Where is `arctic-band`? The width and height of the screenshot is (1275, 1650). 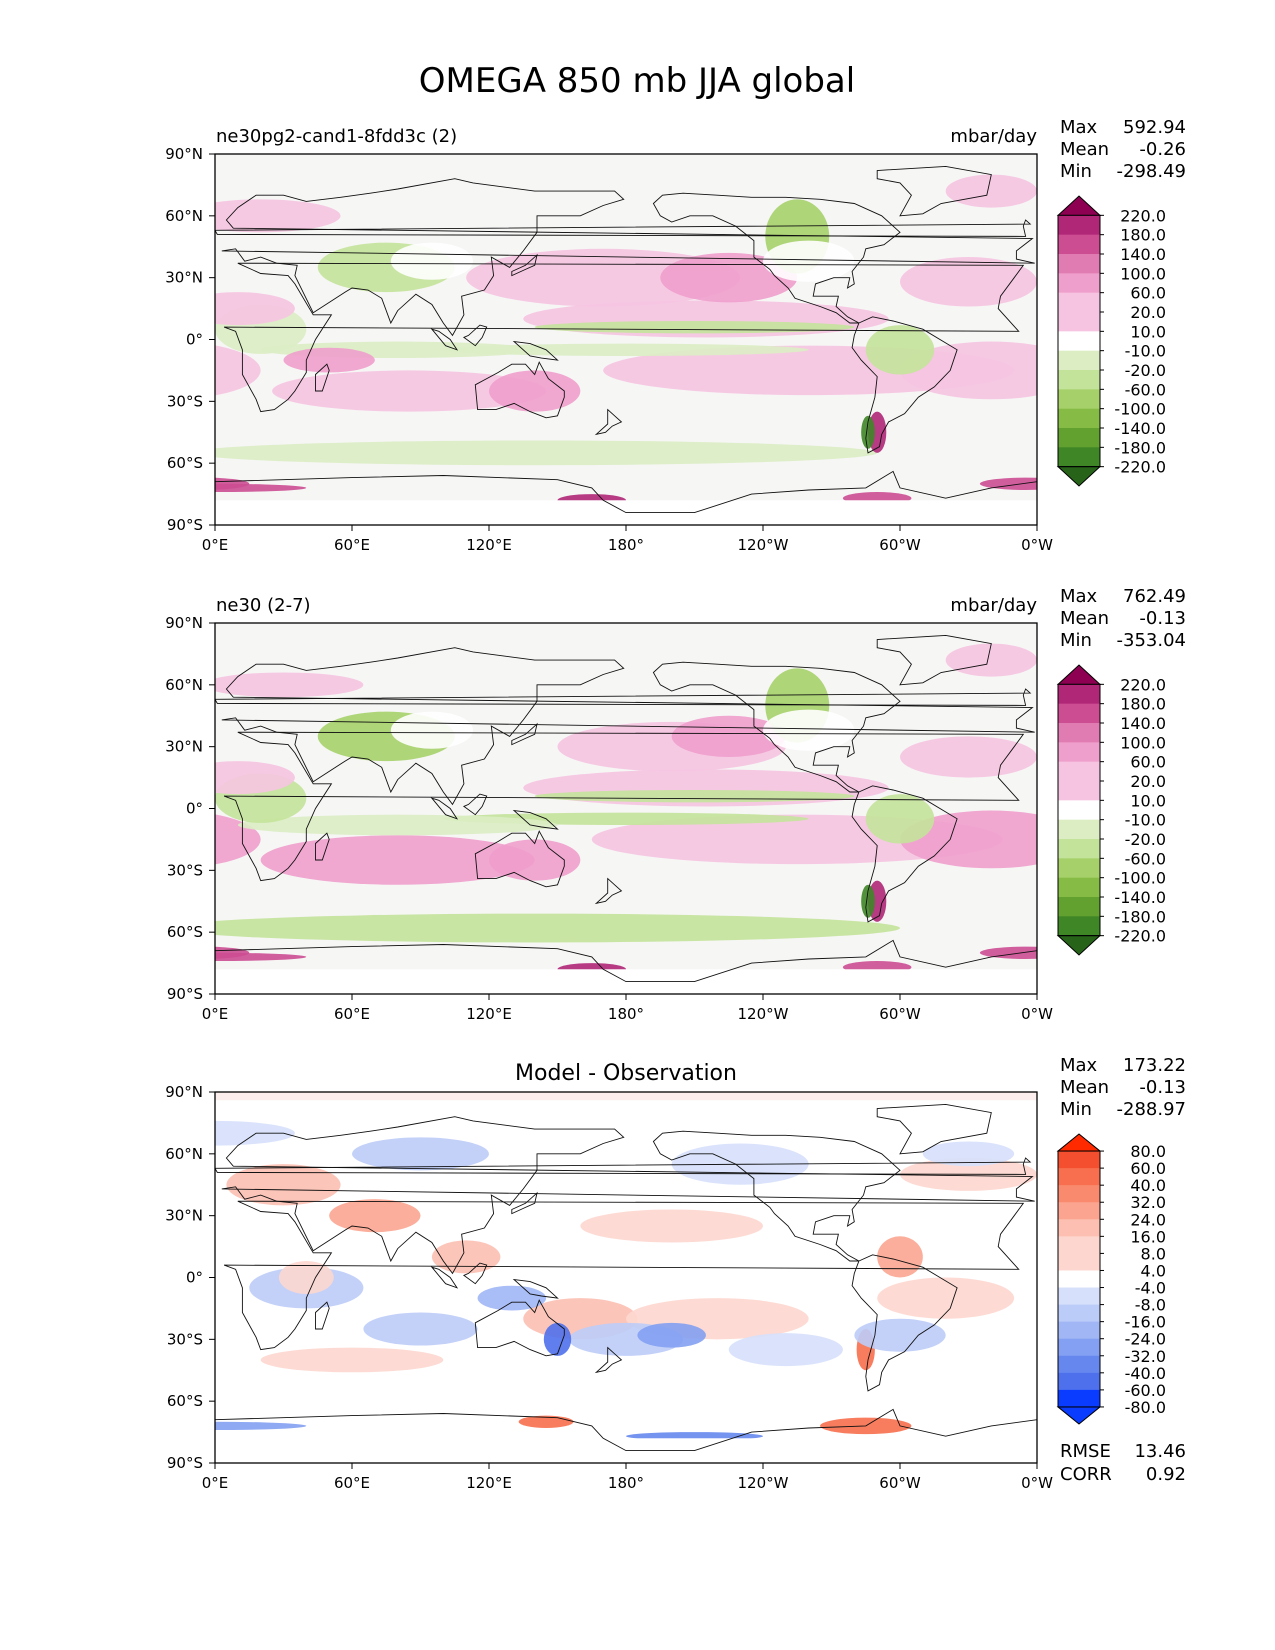
arctic-band is located at coordinates (626, 627).